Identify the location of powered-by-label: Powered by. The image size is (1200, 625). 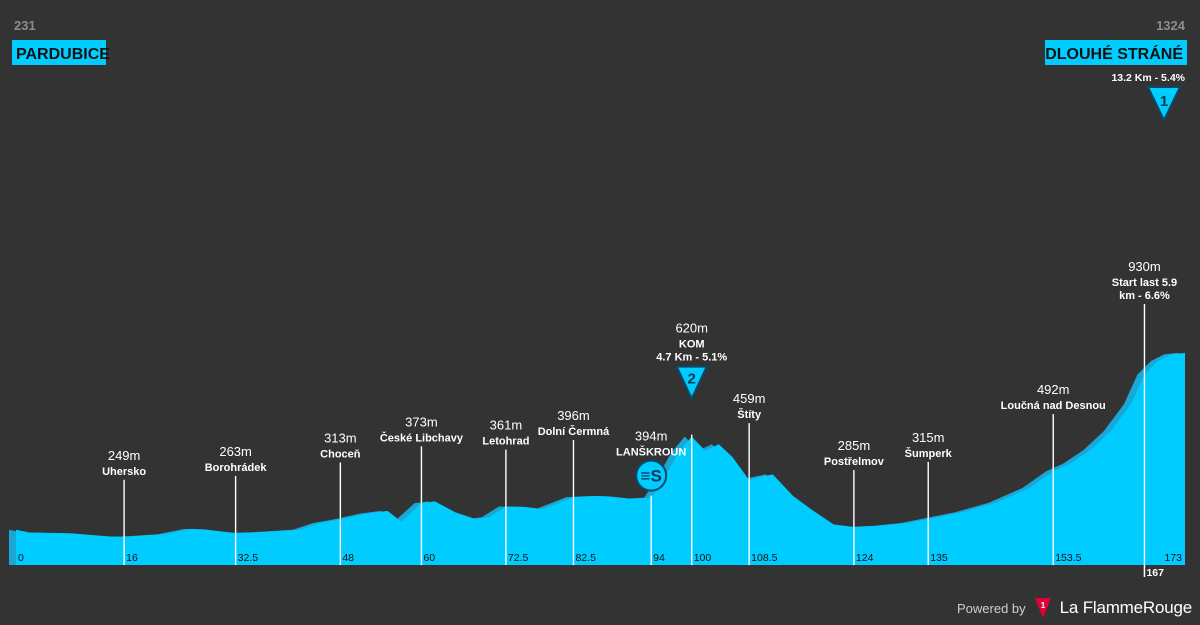
(991, 608).